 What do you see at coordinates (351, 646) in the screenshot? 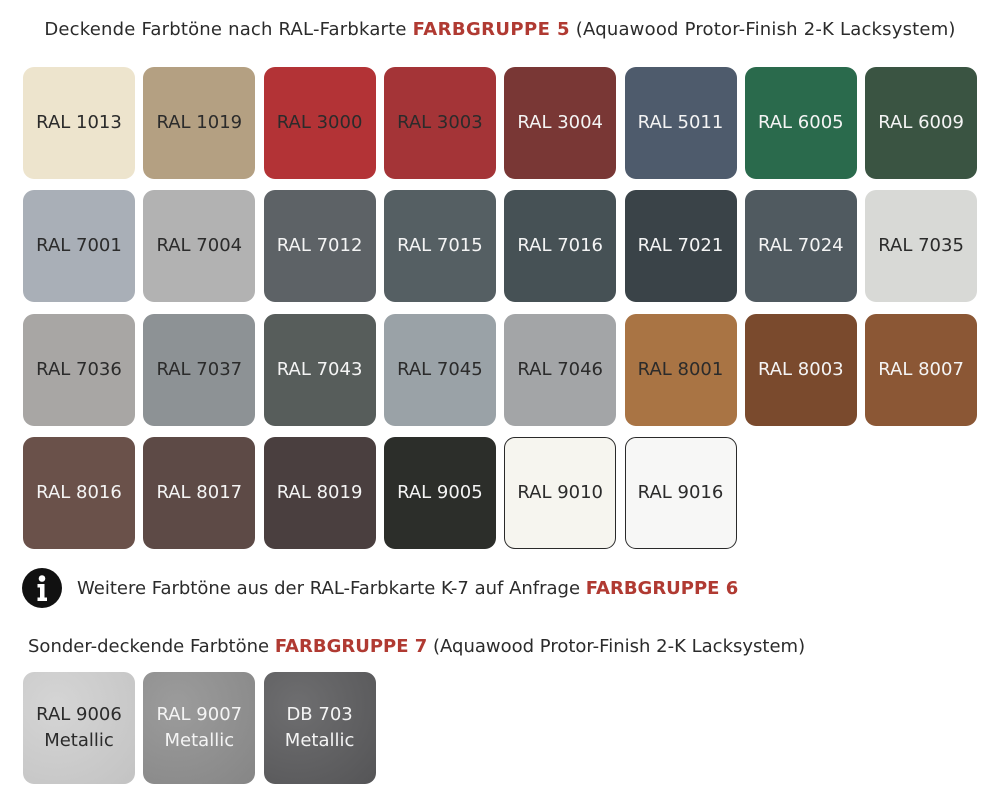
I see `heading-group: FARBGRUPPE 7` at bounding box center [351, 646].